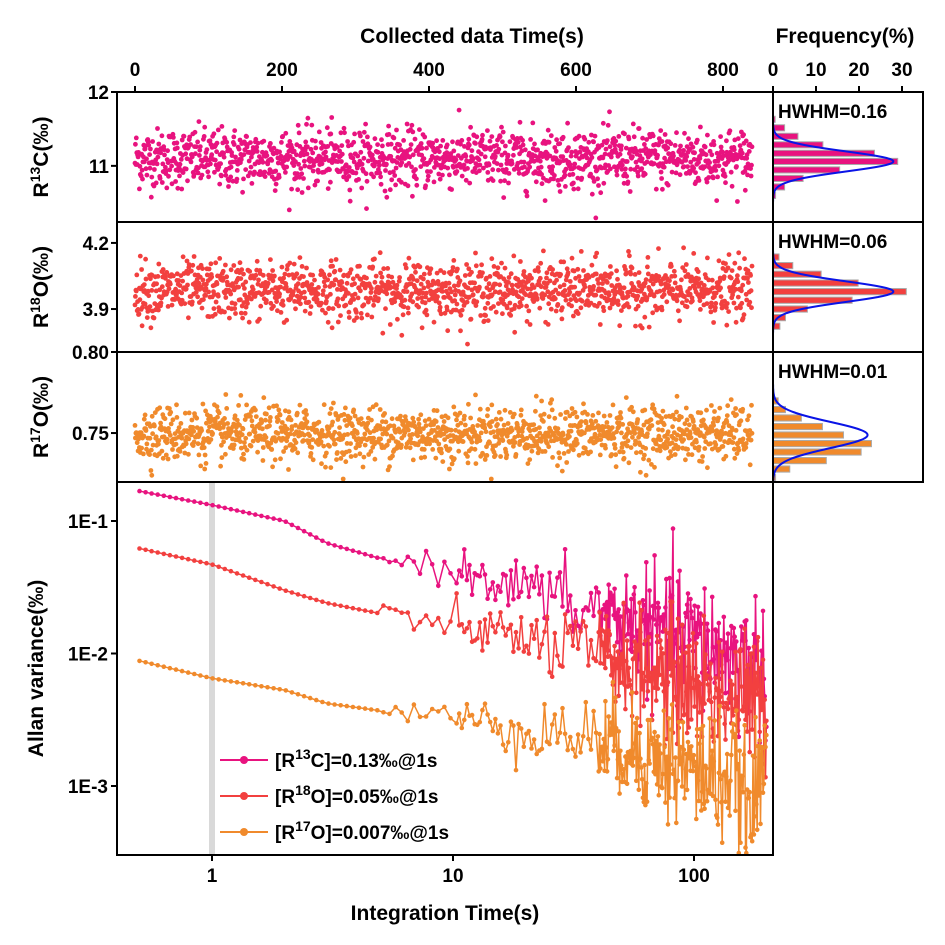  What do you see at coordinates (799, 461) in the screenshot?
I see `histogram-bar` at bounding box center [799, 461].